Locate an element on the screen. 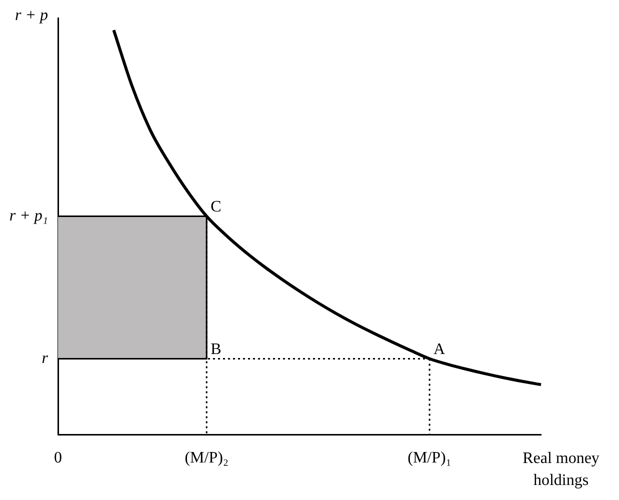 The image size is (619, 500). x-axis-title: Real money holdings is located at coordinates (561, 470).